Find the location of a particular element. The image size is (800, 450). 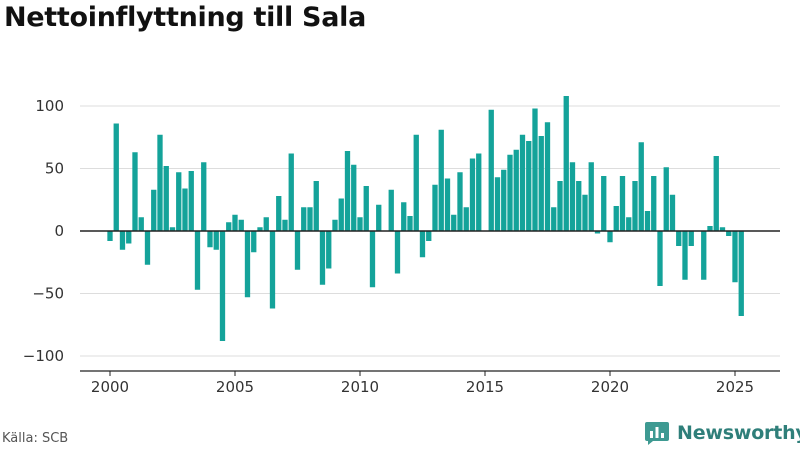

x-tick-label: 2010 is located at coordinates (360, 387).